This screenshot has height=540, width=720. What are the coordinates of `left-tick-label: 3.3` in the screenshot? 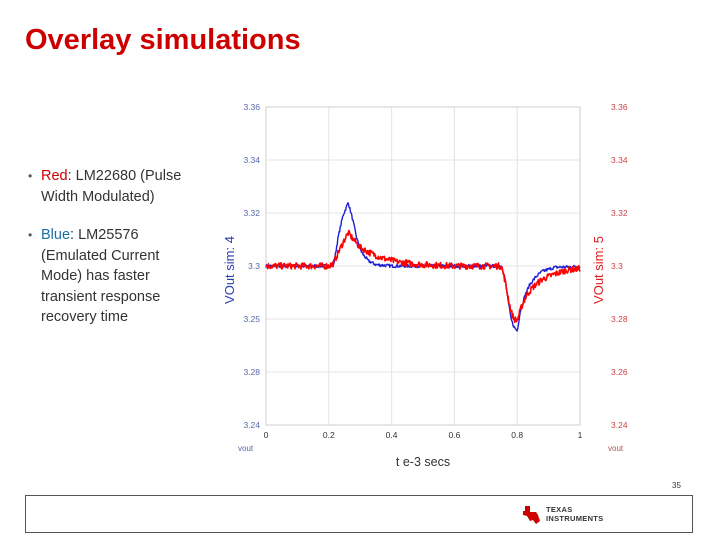 It's located at (254, 266).